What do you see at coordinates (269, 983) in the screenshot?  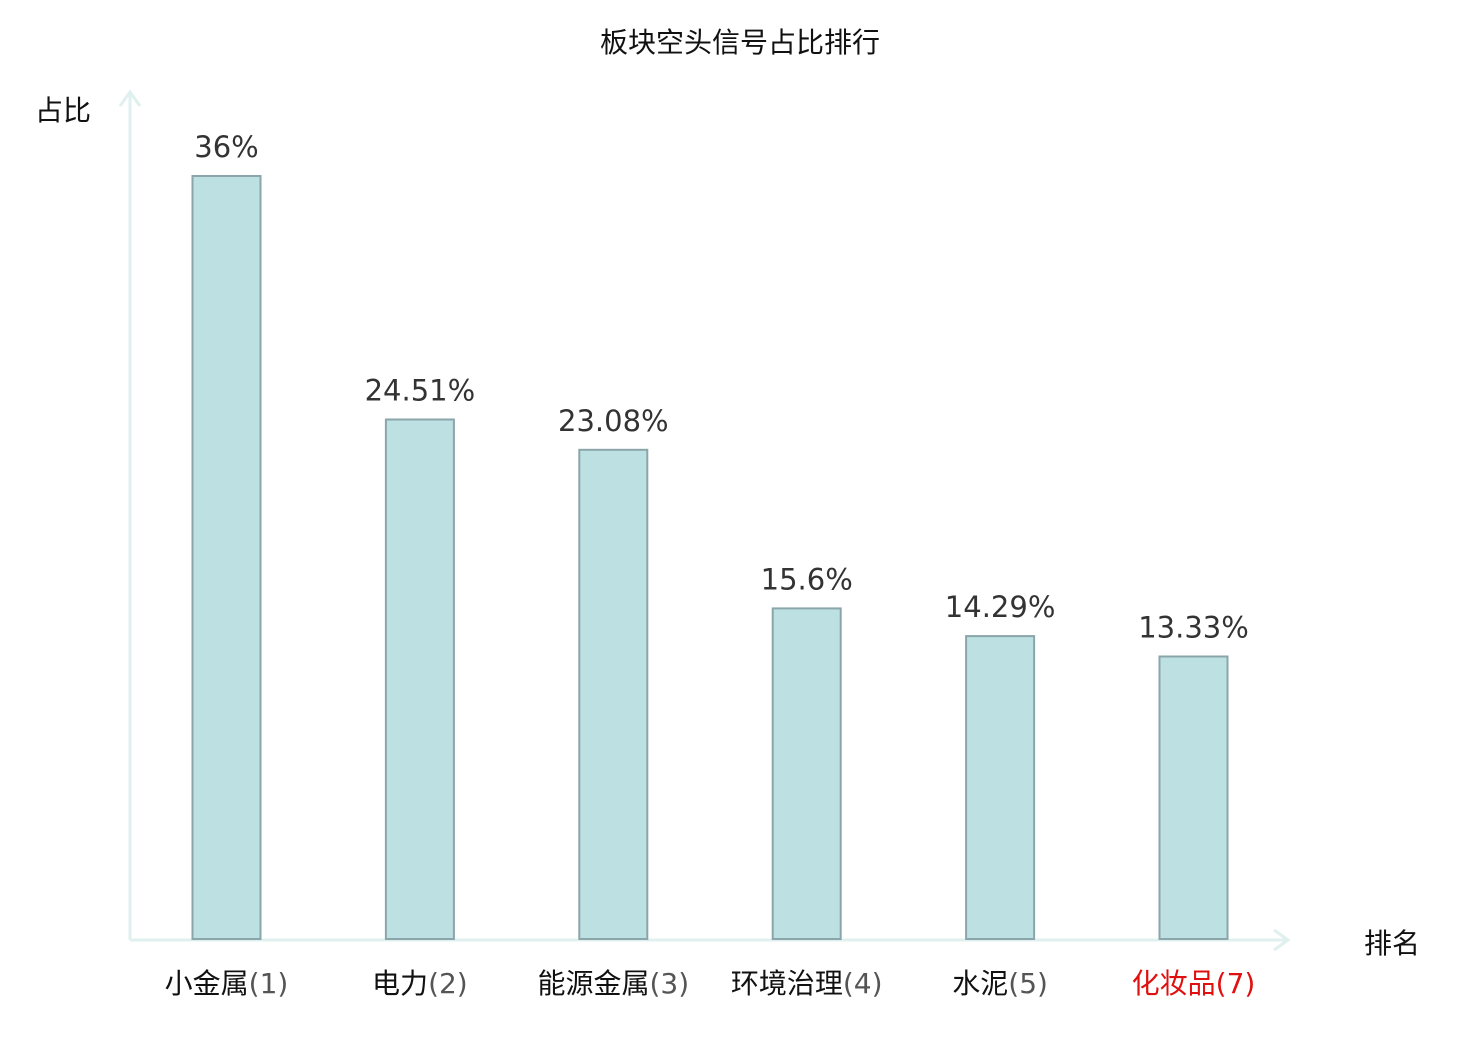 I see `category-rank-1: (1)` at bounding box center [269, 983].